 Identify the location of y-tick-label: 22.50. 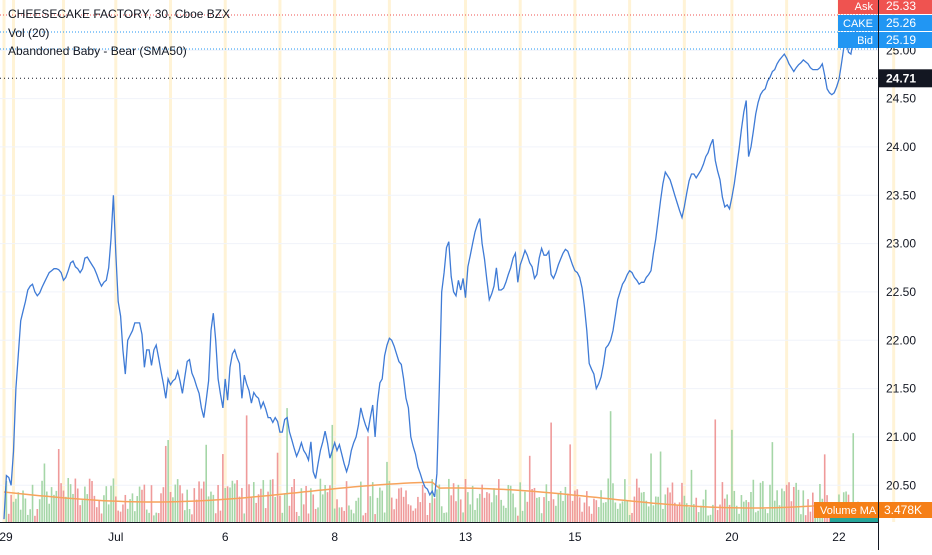
(901, 292).